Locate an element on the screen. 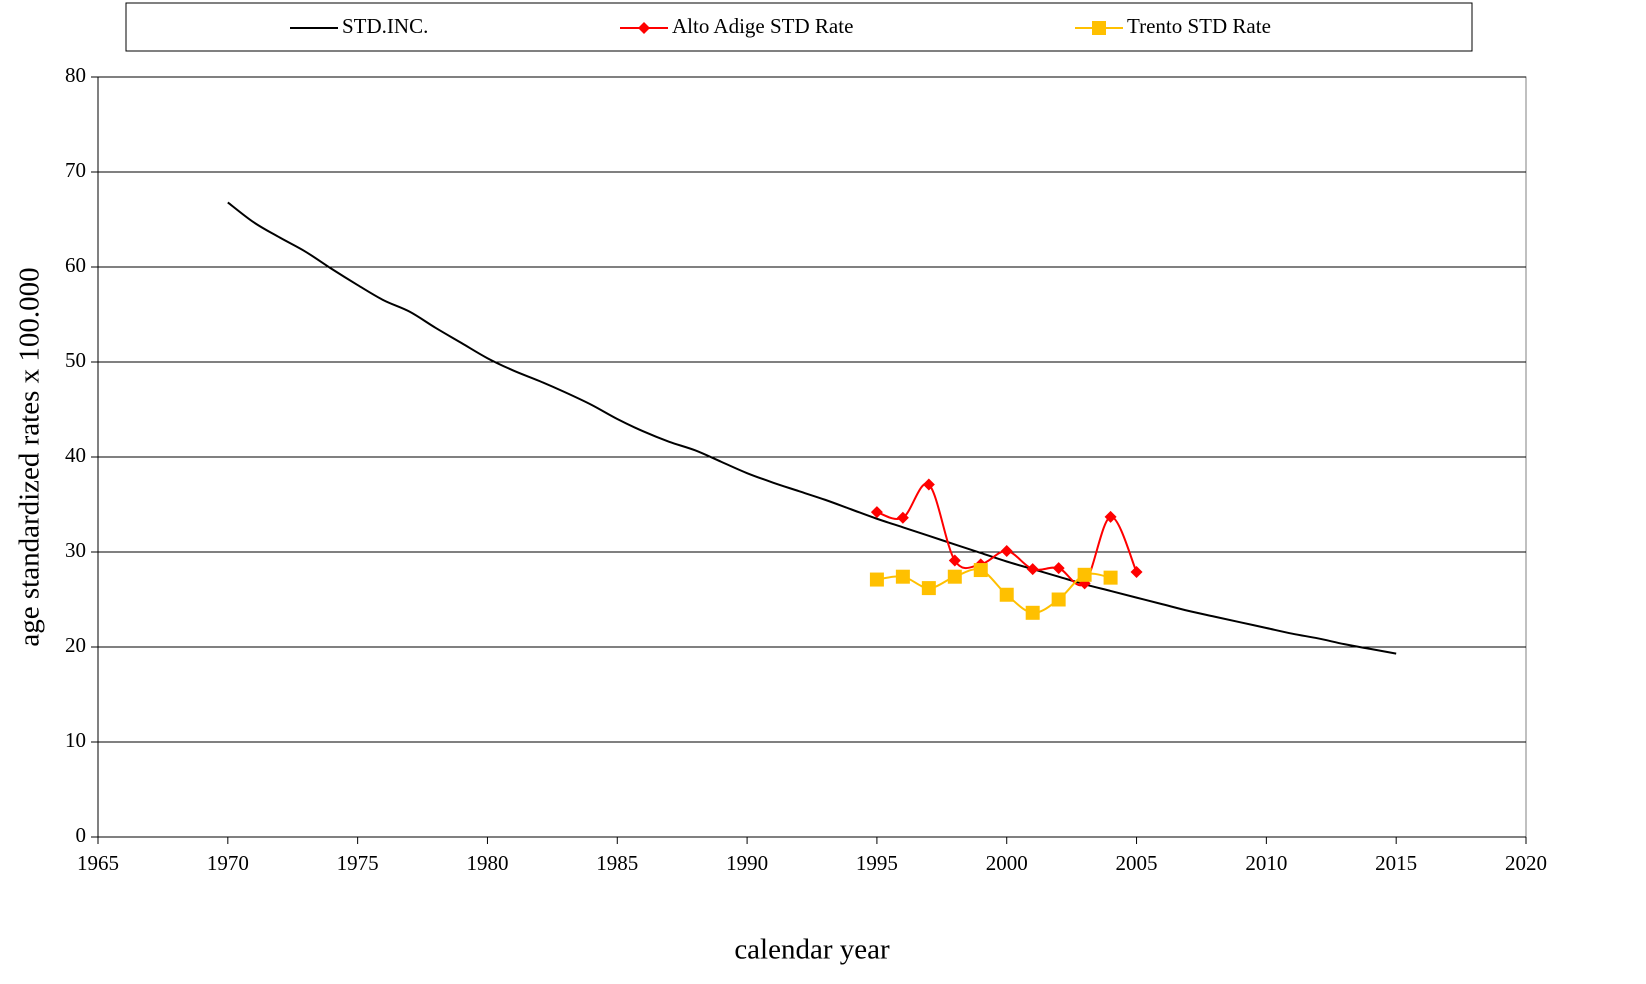 Image resolution: width=1646 pixels, height=984 pixels. legend-label: Trento STD Rate is located at coordinates (1199, 26).